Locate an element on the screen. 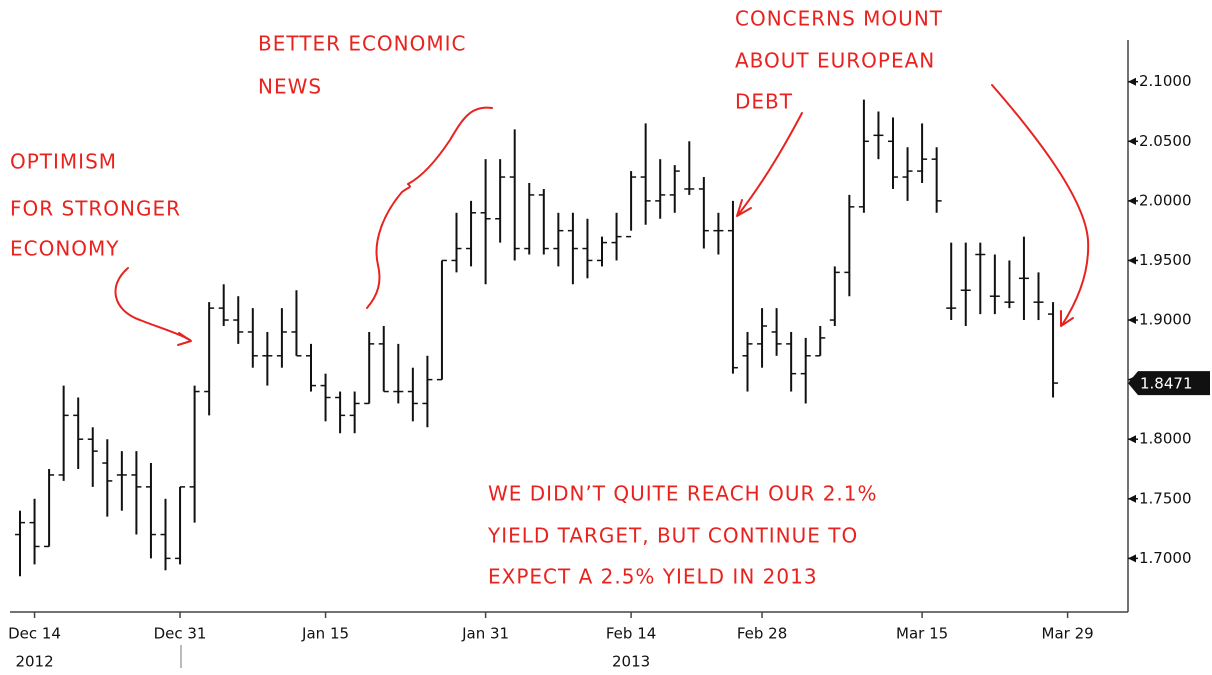  y-tick-label: 2.1000 is located at coordinates (1165, 81).